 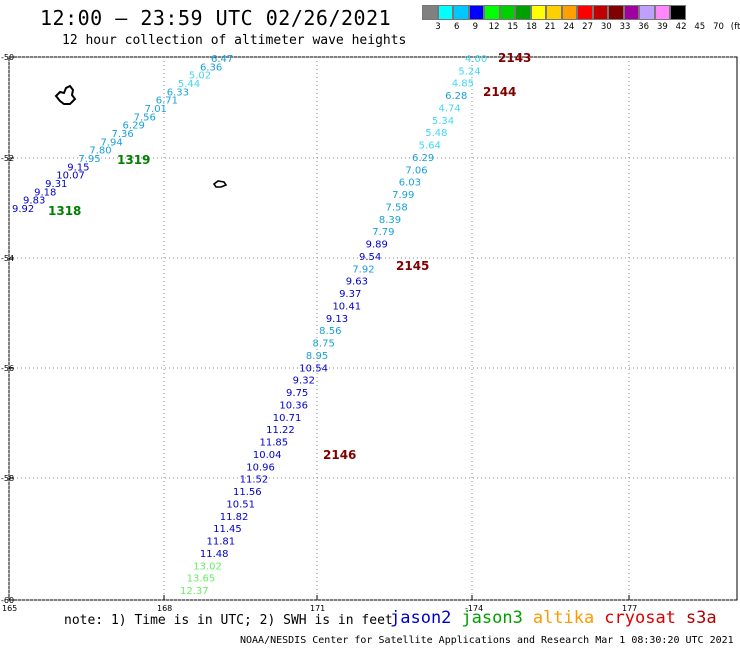 What do you see at coordinates (7, 600) in the screenshot?
I see `lat-tick-label: -60` at bounding box center [7, 600].